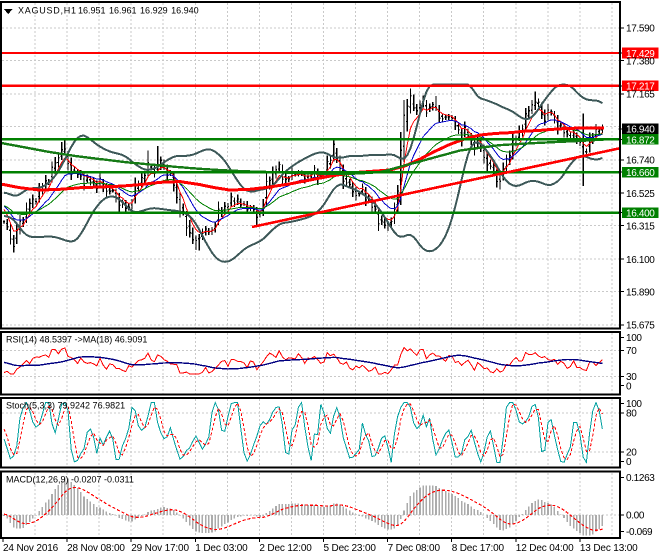  I want to click on svg-text: 16.940, so click(640, 130).